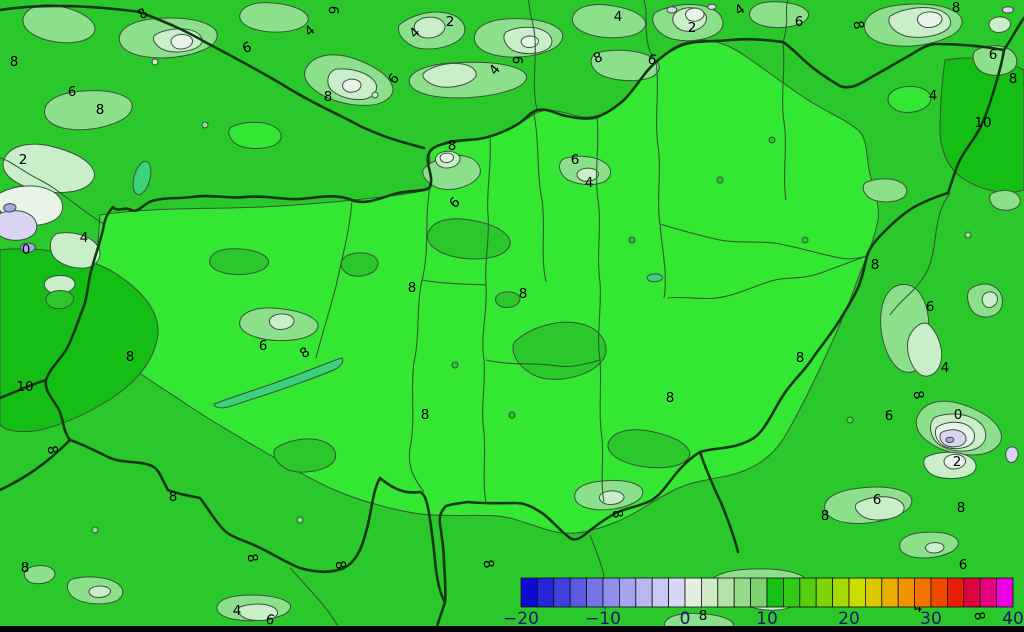 The width and height of the screenshot is (1024, 632). Describe the element at coordinates (603, 619) in the screenshot. I see `colorbar-tick: −10` at that location.